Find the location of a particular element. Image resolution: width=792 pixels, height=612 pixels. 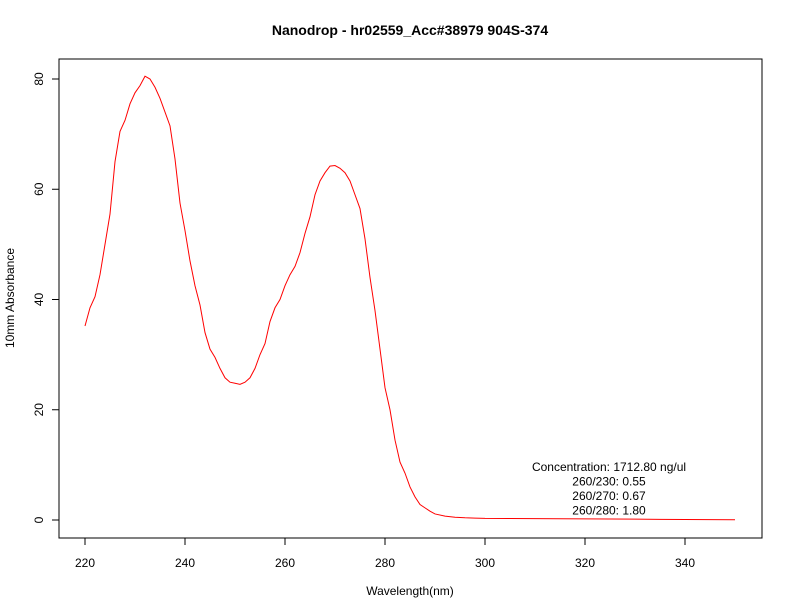

annotation-line: 260/280: 1.80 is located at coordinates (609, 511).